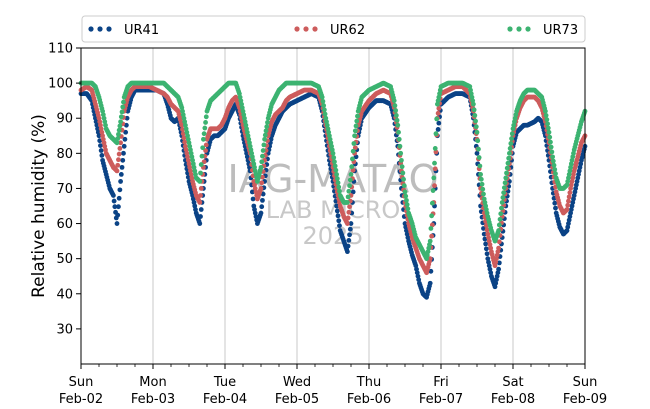 Image resolution: width=650 pixels, height=409 pixels. I want to click on legend-label: UR73, so click(560, 30).